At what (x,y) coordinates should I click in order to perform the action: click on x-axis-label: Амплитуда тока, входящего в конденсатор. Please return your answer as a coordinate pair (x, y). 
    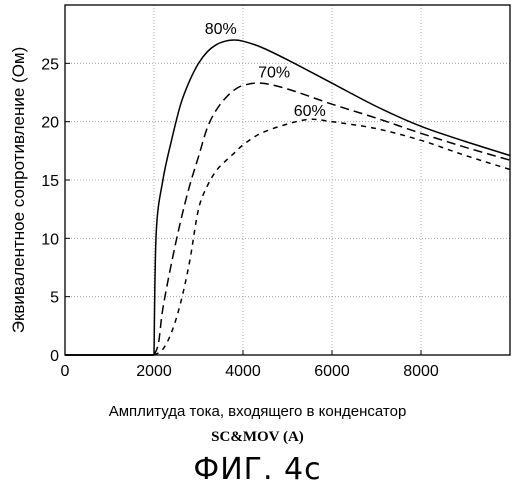
    Looking at the image, I should click on (257, 411).